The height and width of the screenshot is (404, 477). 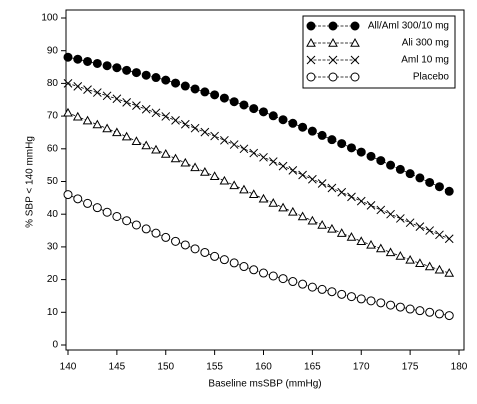 I want to click on y-tick-label: 100, so click(x=49, y=18).